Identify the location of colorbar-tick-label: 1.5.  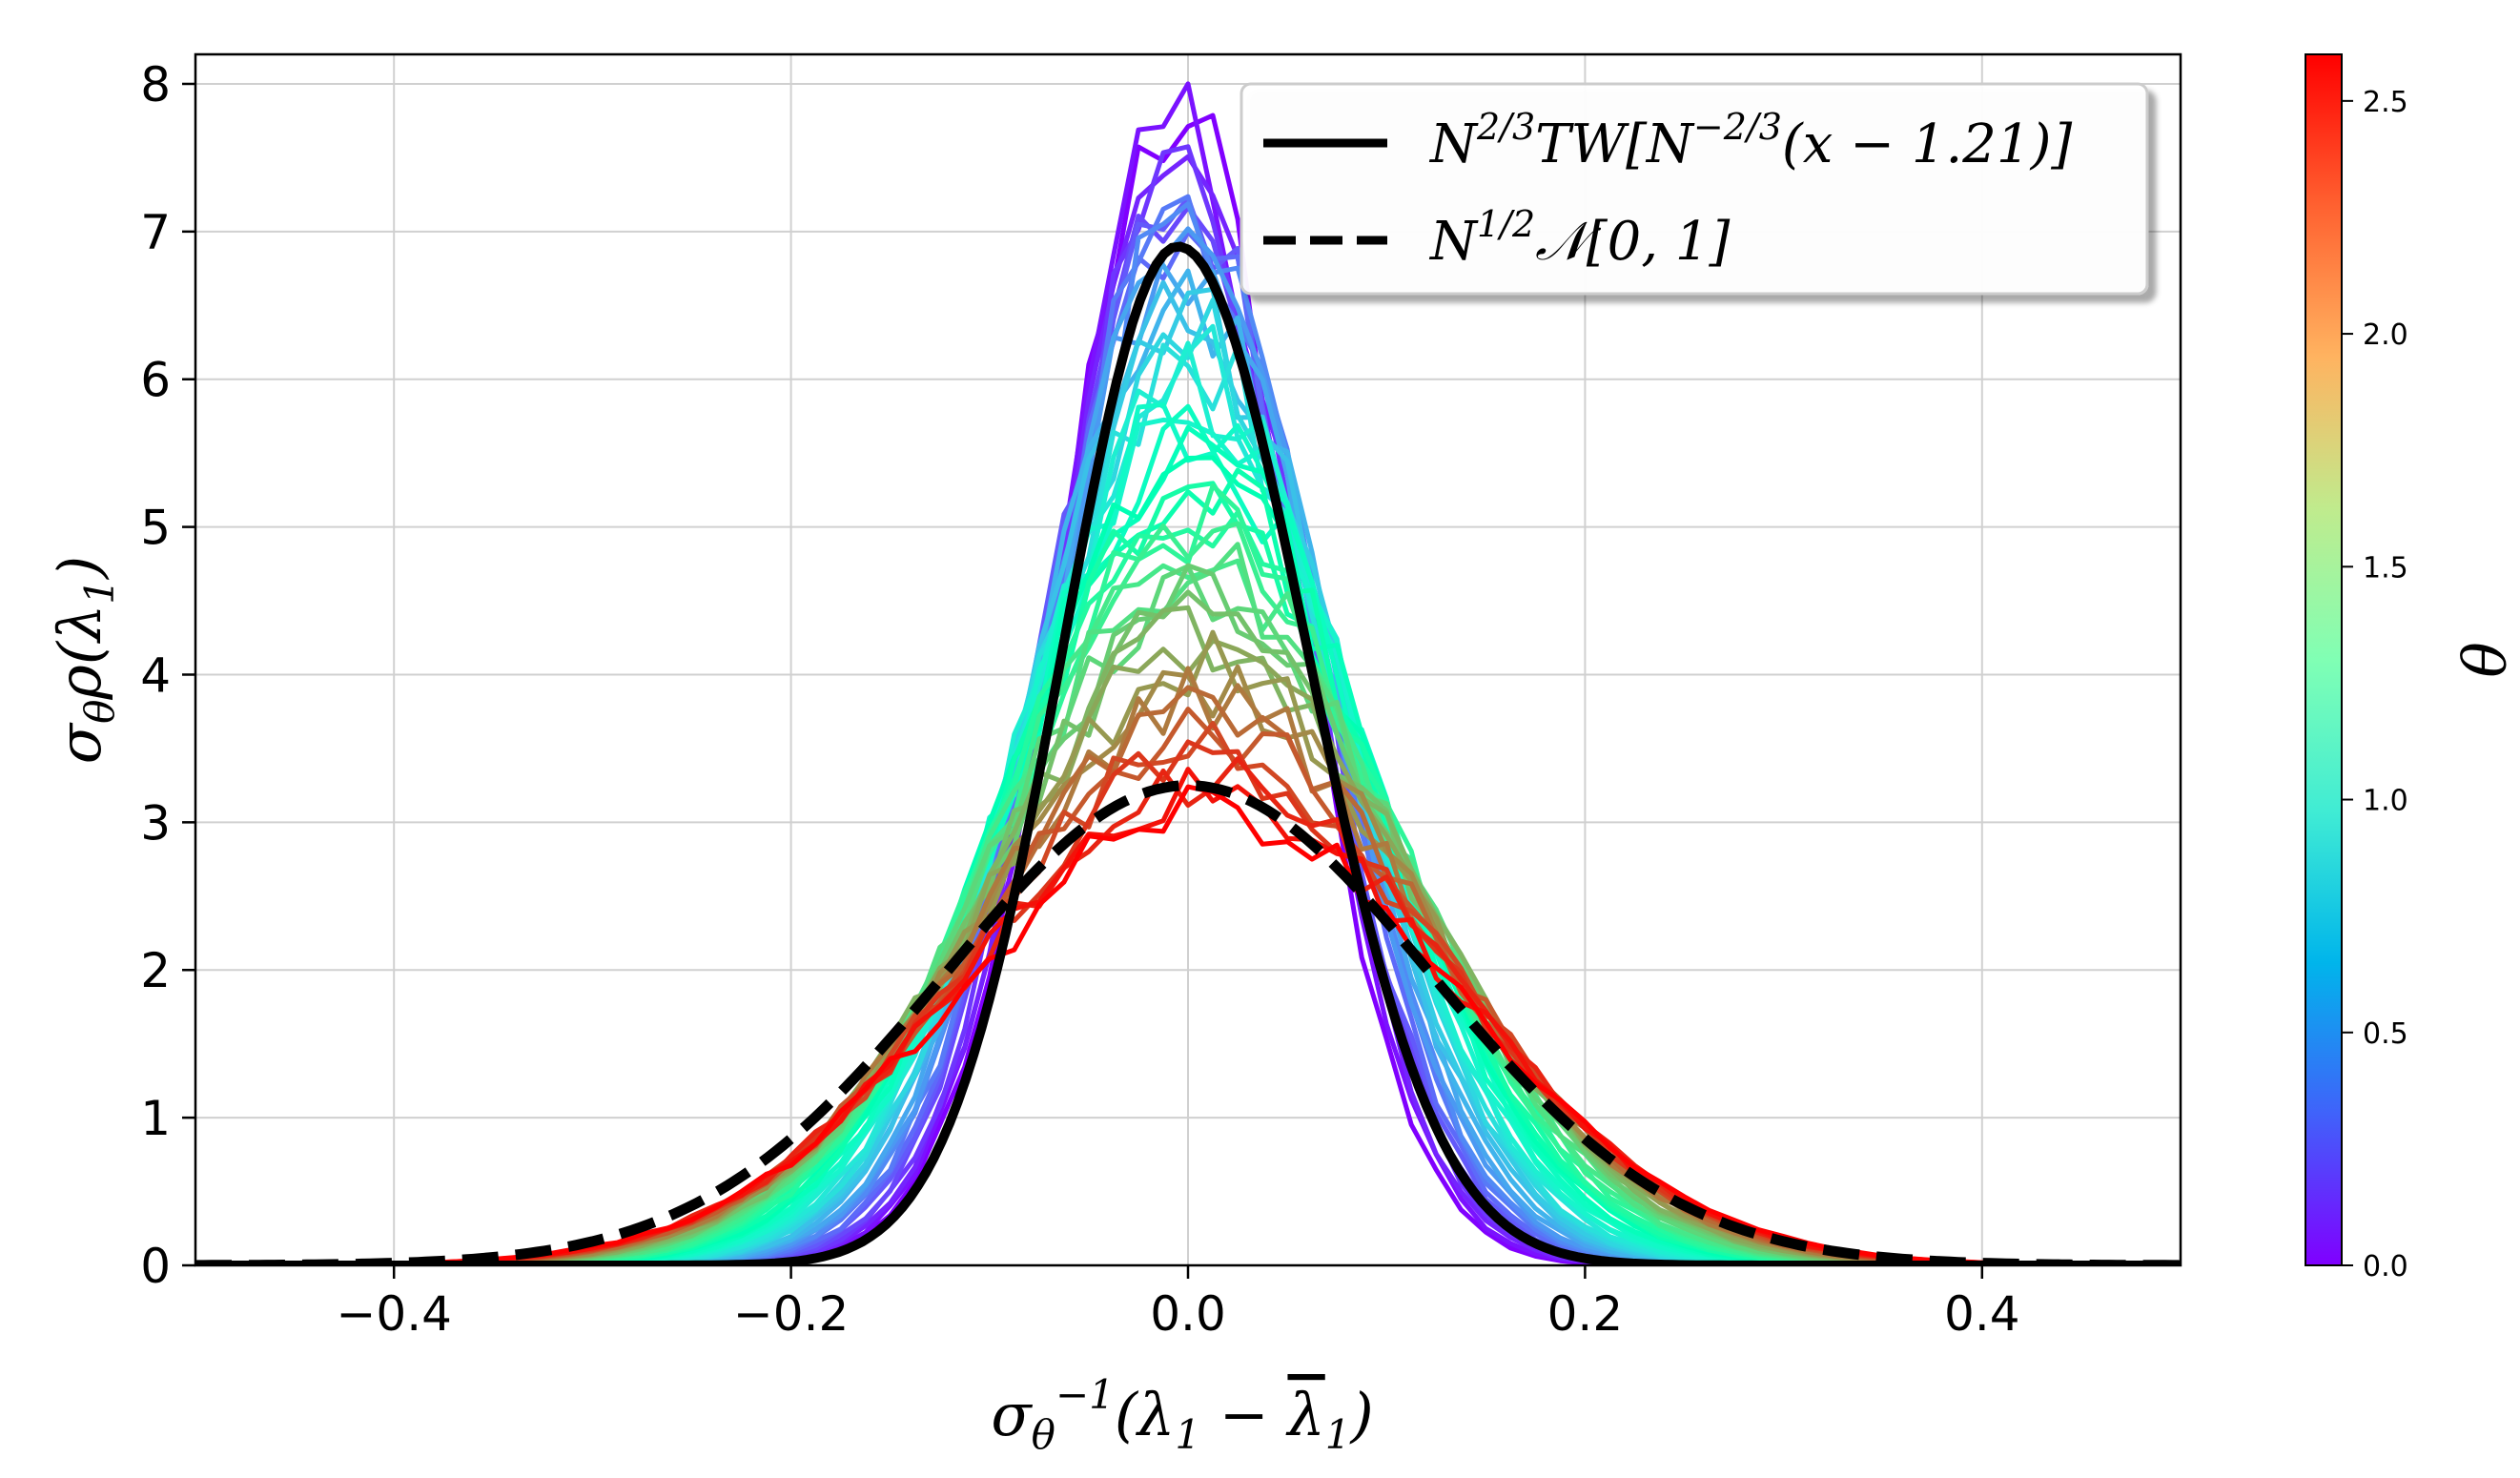
(2385, 568).